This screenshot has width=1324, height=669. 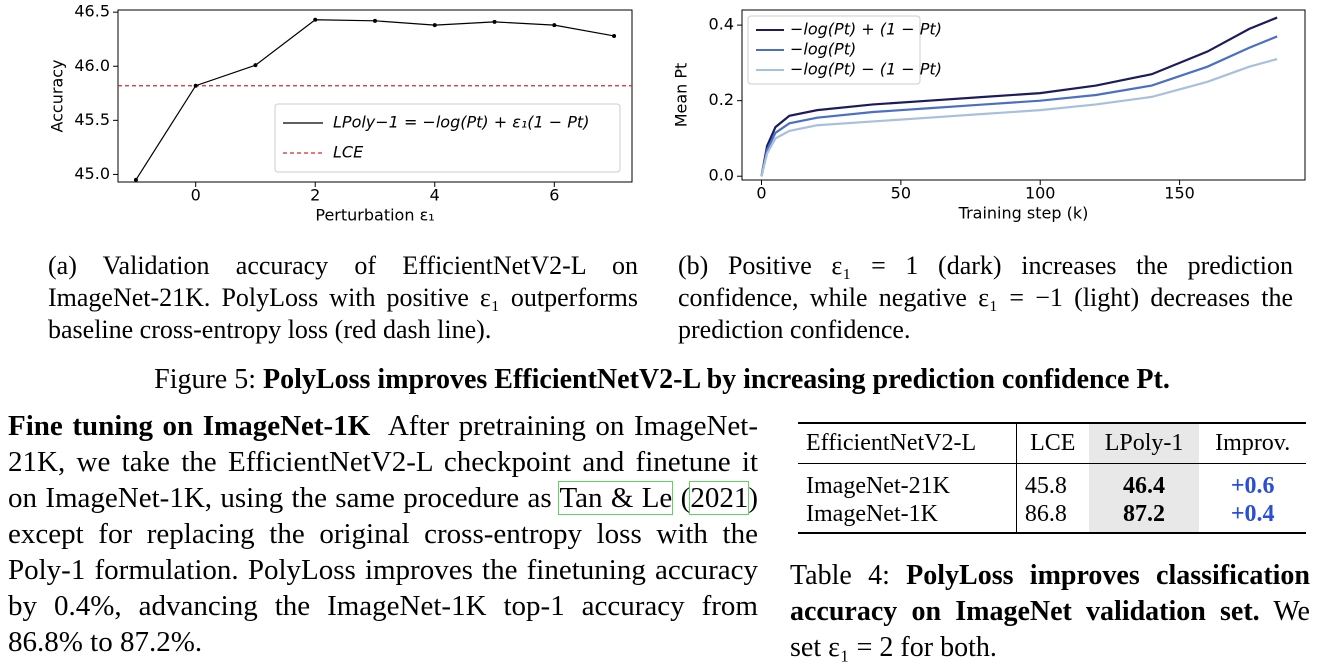 I want to click on x-tick-label: 2, so click(x=315, y=195).